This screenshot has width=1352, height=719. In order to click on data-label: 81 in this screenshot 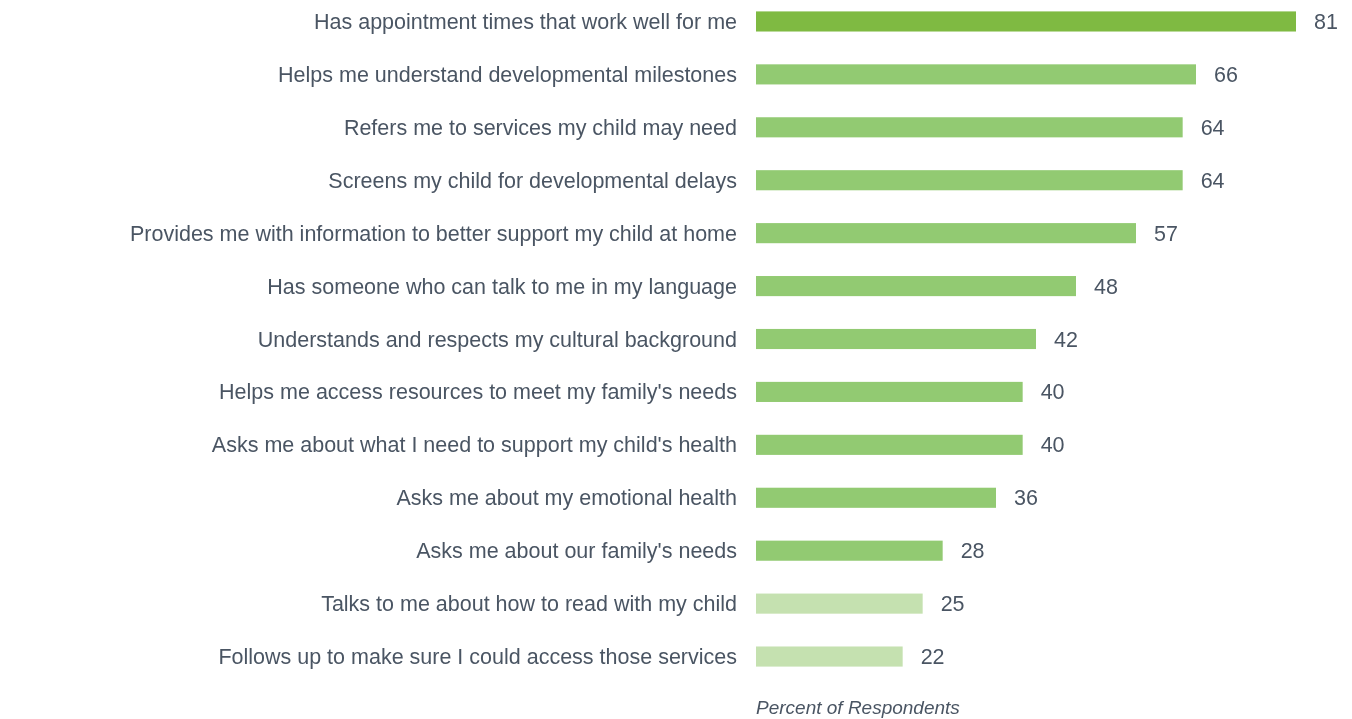, I will do `click(1326, 21)`.